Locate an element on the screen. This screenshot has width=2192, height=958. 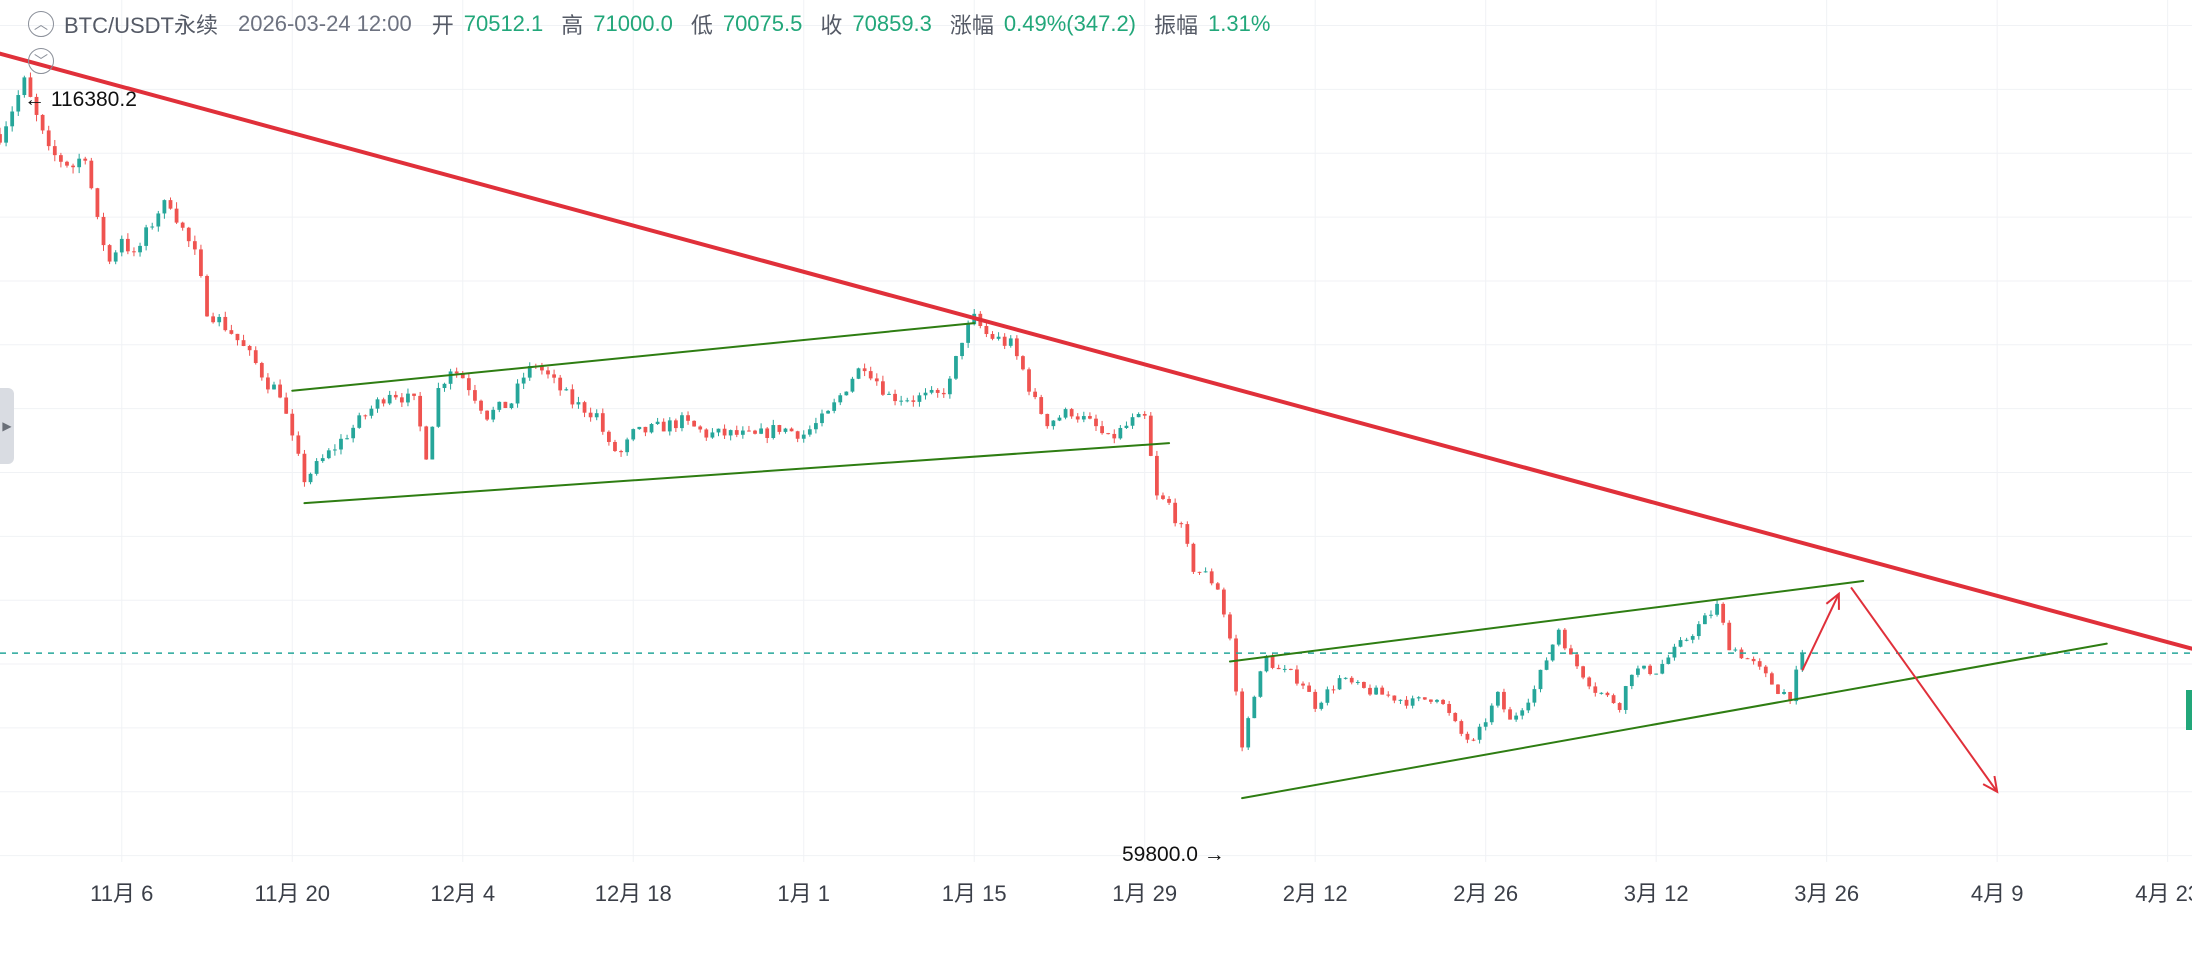
x-tick-label: 11月 6 is located at coordinates (122, 893).